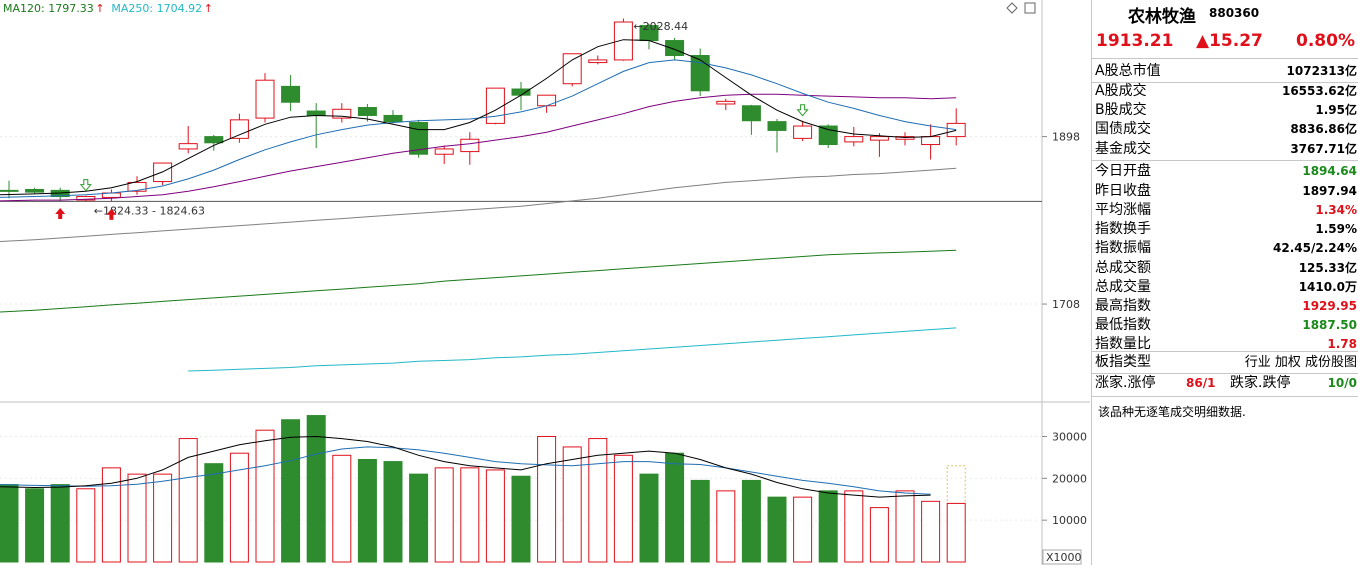  Describe the element at coordinates (1123, 268) in the screenshot. I see `stat-label: 总成交额` at that location.